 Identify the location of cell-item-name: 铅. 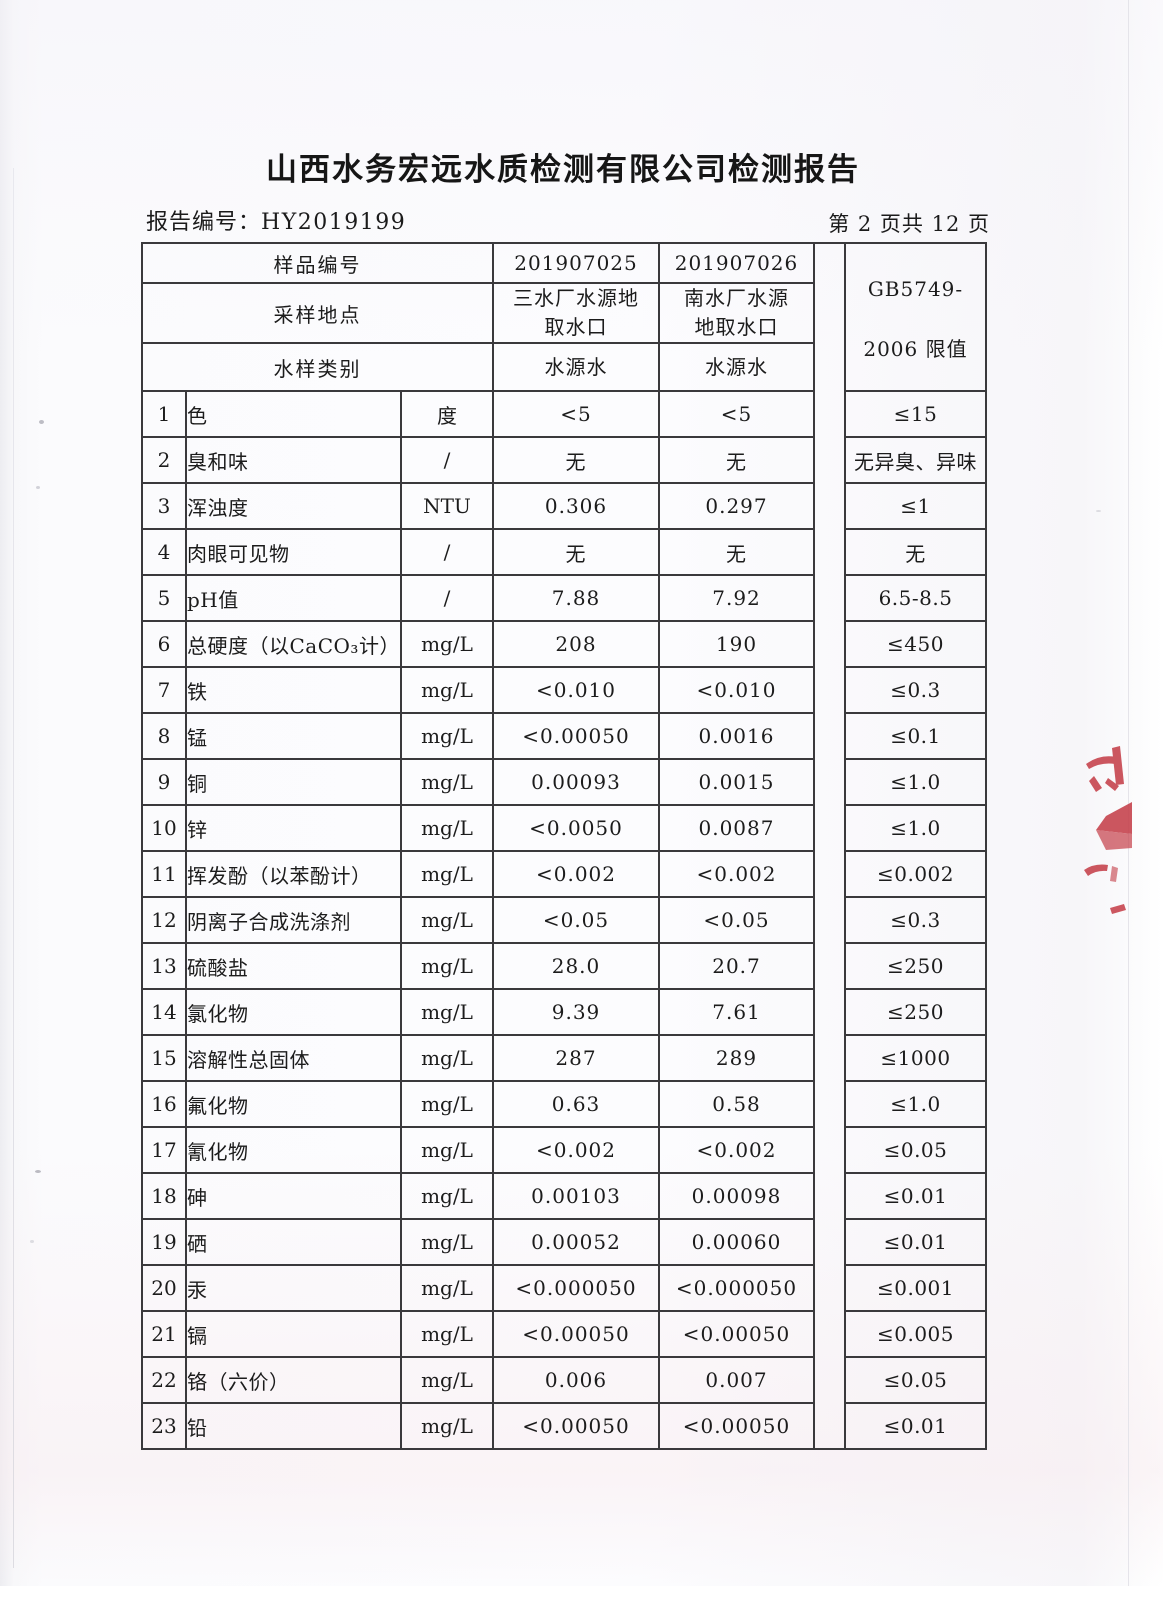
(293, 1426).